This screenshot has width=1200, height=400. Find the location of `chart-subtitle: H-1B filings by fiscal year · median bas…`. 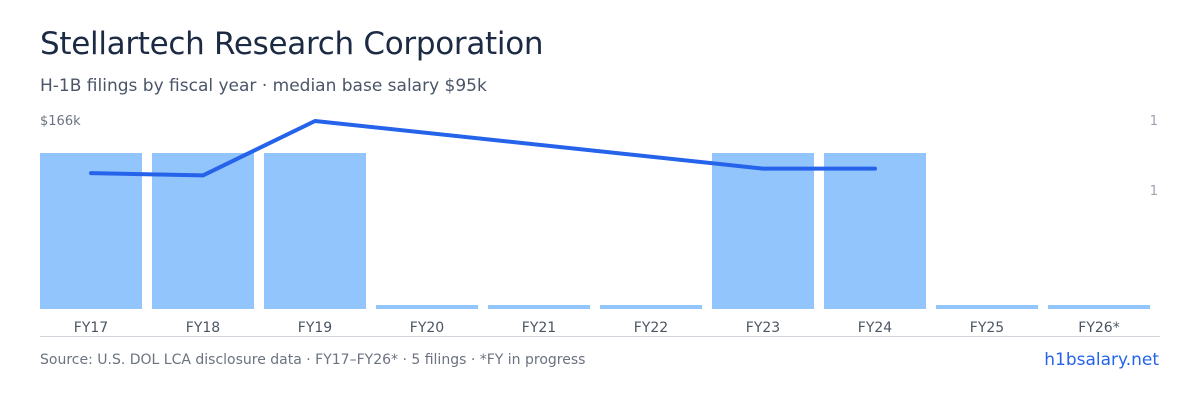

chart-subtitle: H-1B filings by fiscal year · median bas… is located at coordinates (263, 86).